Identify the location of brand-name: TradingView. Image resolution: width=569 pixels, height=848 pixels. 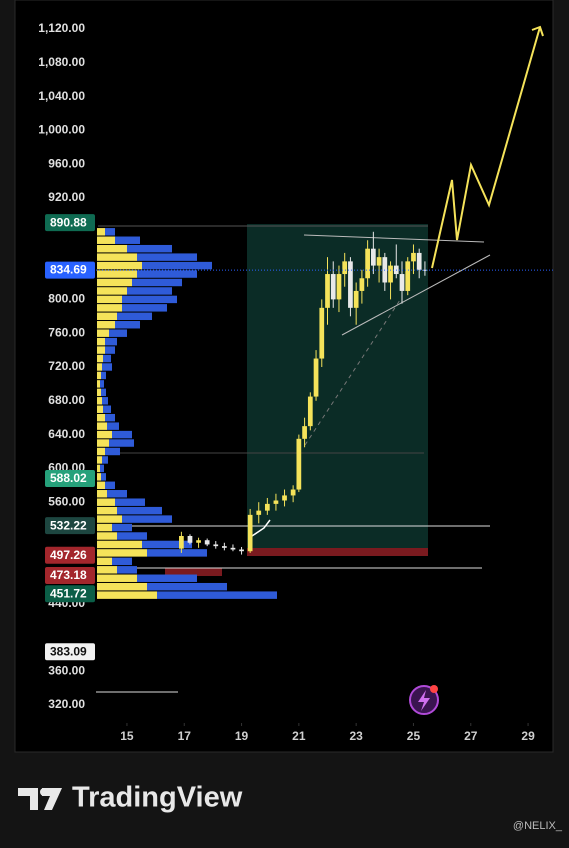
(157, 798).